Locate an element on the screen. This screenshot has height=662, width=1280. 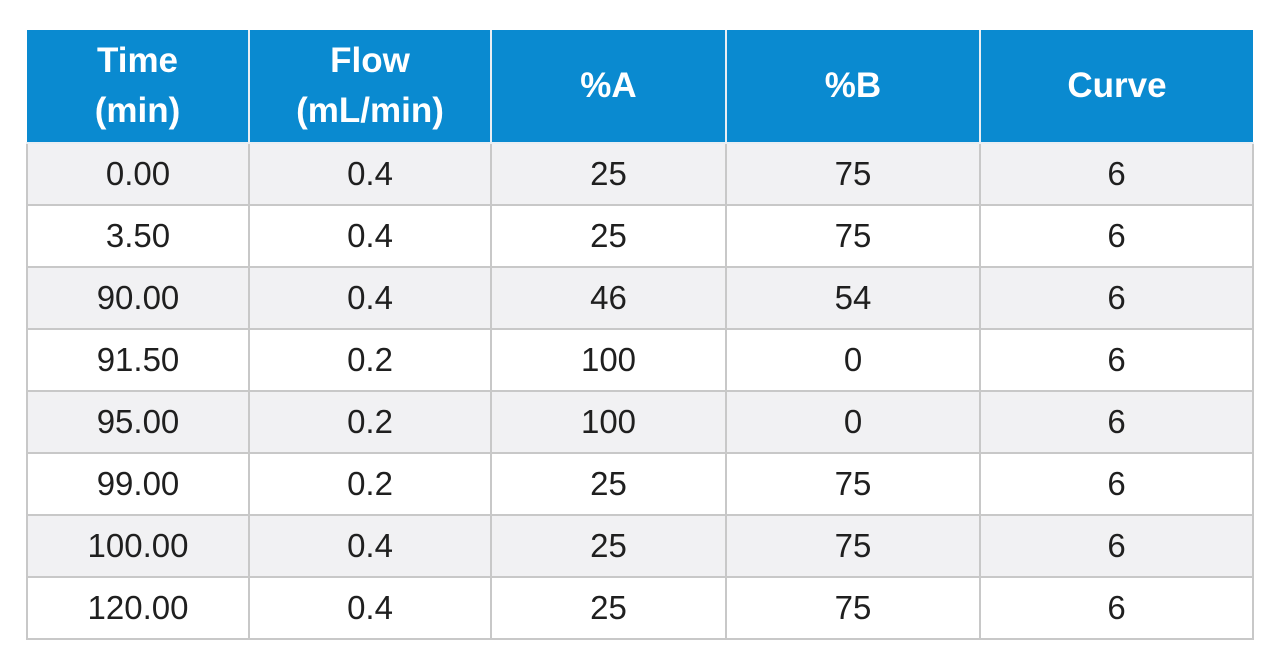
cell-time: 120.00 is located at coordinates (138, 608).